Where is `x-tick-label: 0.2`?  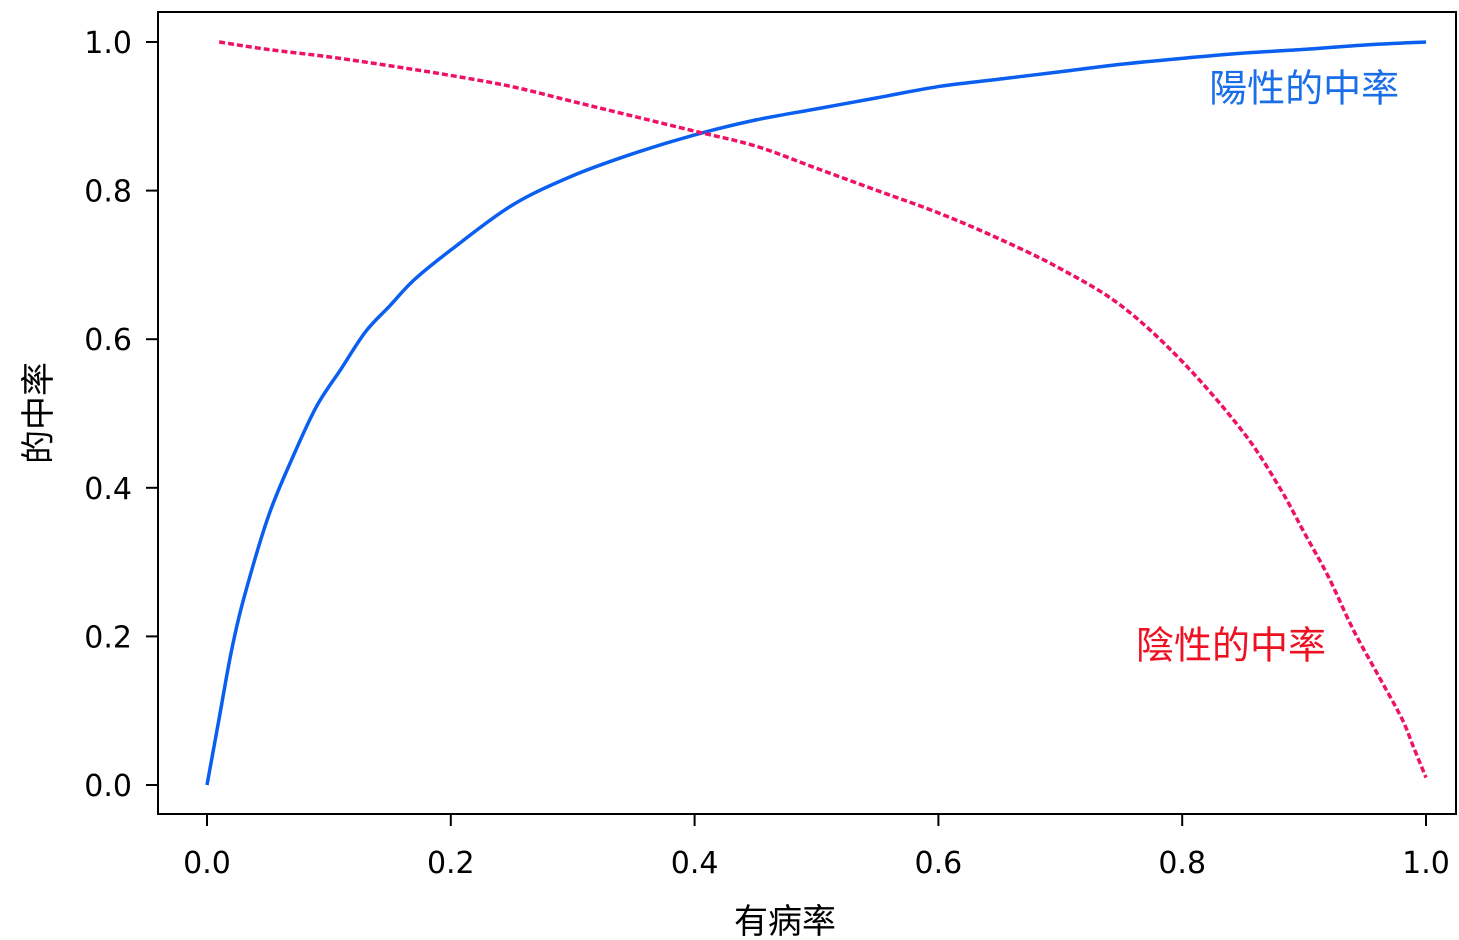
x-tick-label: 0.2 is located at coordinates (451, 863).